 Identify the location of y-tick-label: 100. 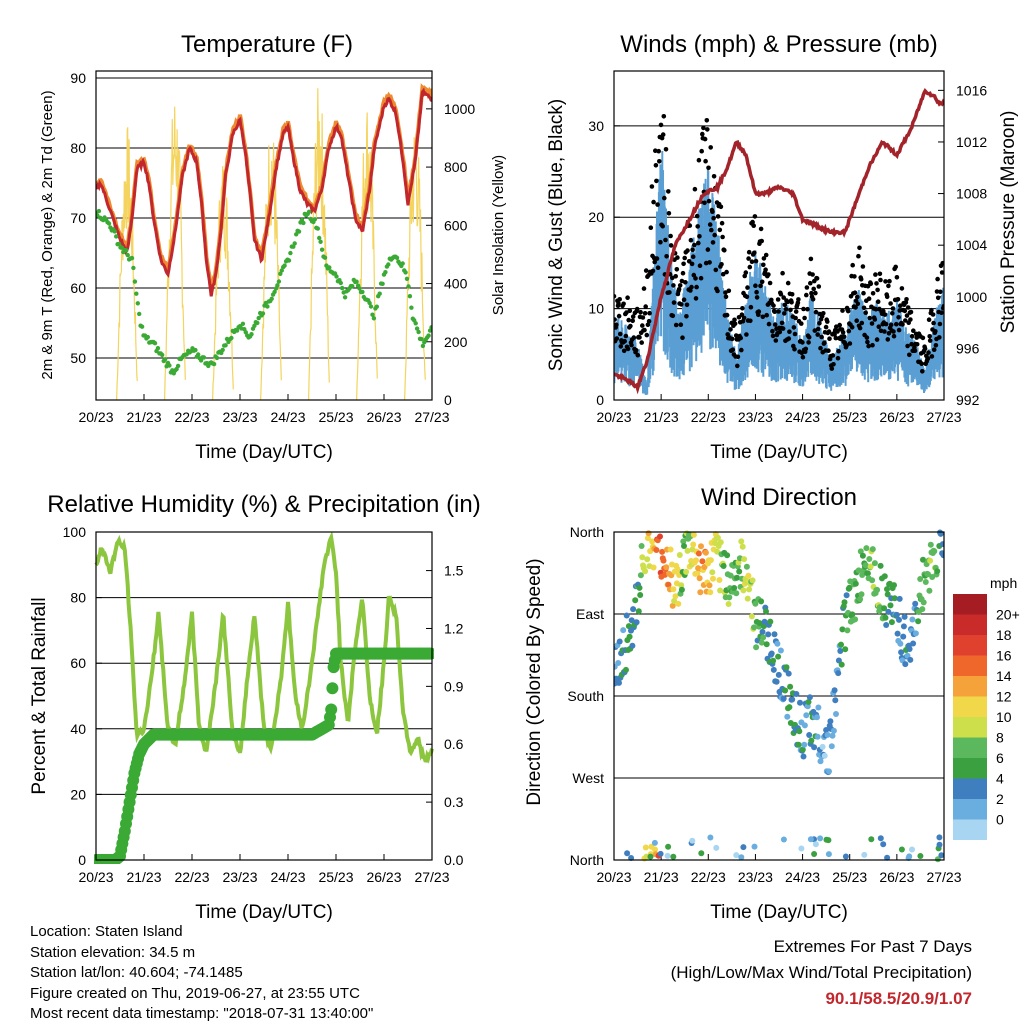
(75, 532).